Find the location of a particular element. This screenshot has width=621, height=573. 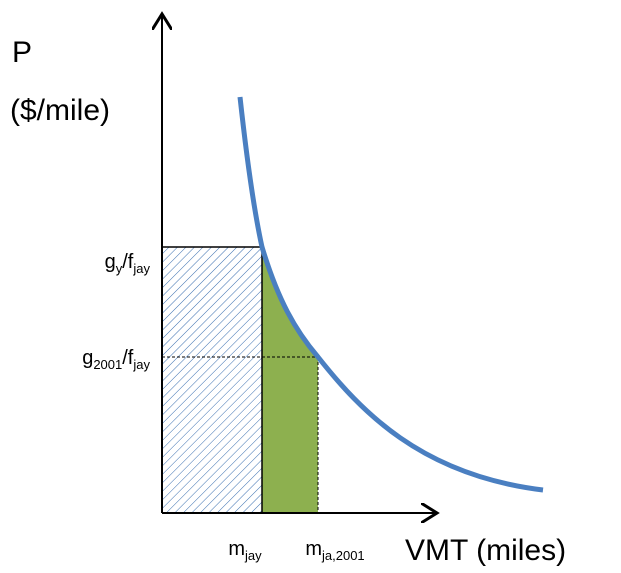

y-axis-label: ($/mile) is located at coordinates (60, 110).